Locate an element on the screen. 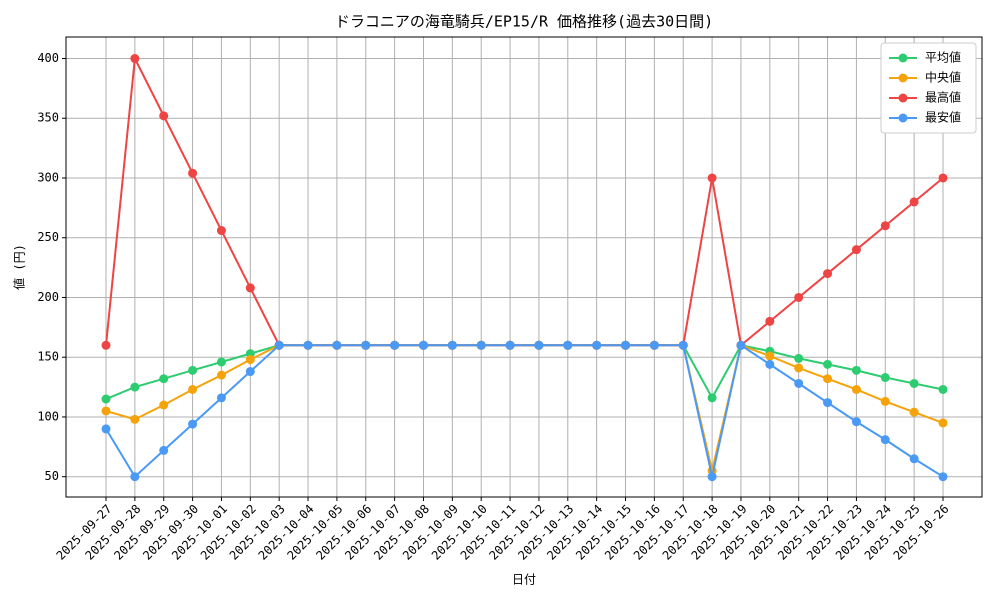 This screenshot has width=1000, height=604. legend-box is located at coordinates (928, 88).